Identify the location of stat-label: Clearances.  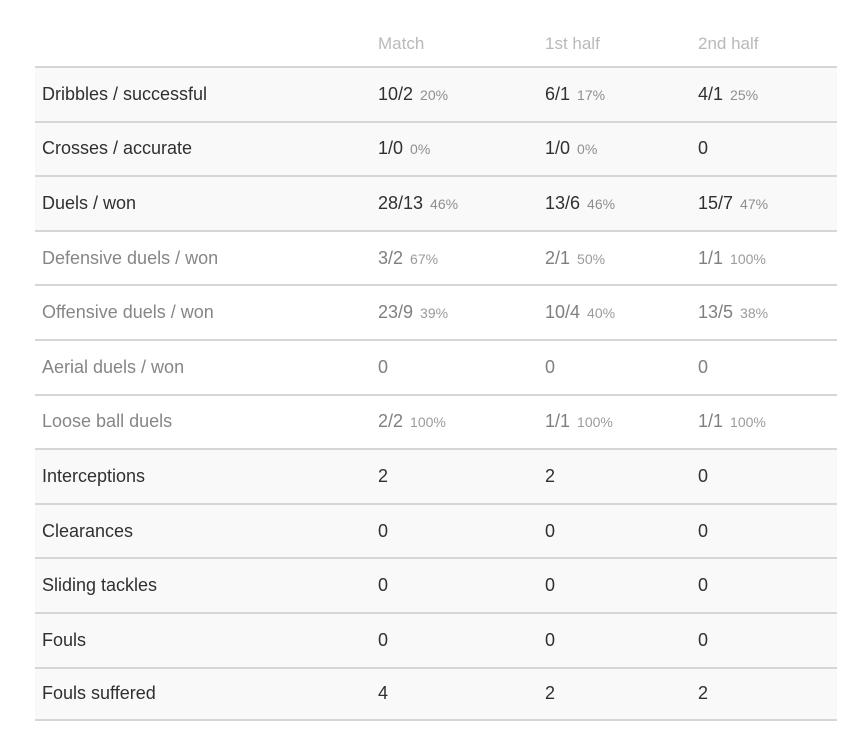
(88, 530).